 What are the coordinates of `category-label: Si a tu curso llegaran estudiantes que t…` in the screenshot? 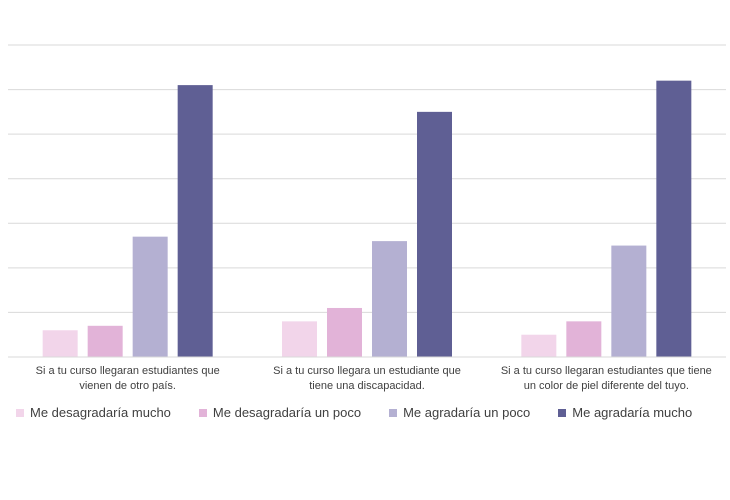 It's located at (606, 379).